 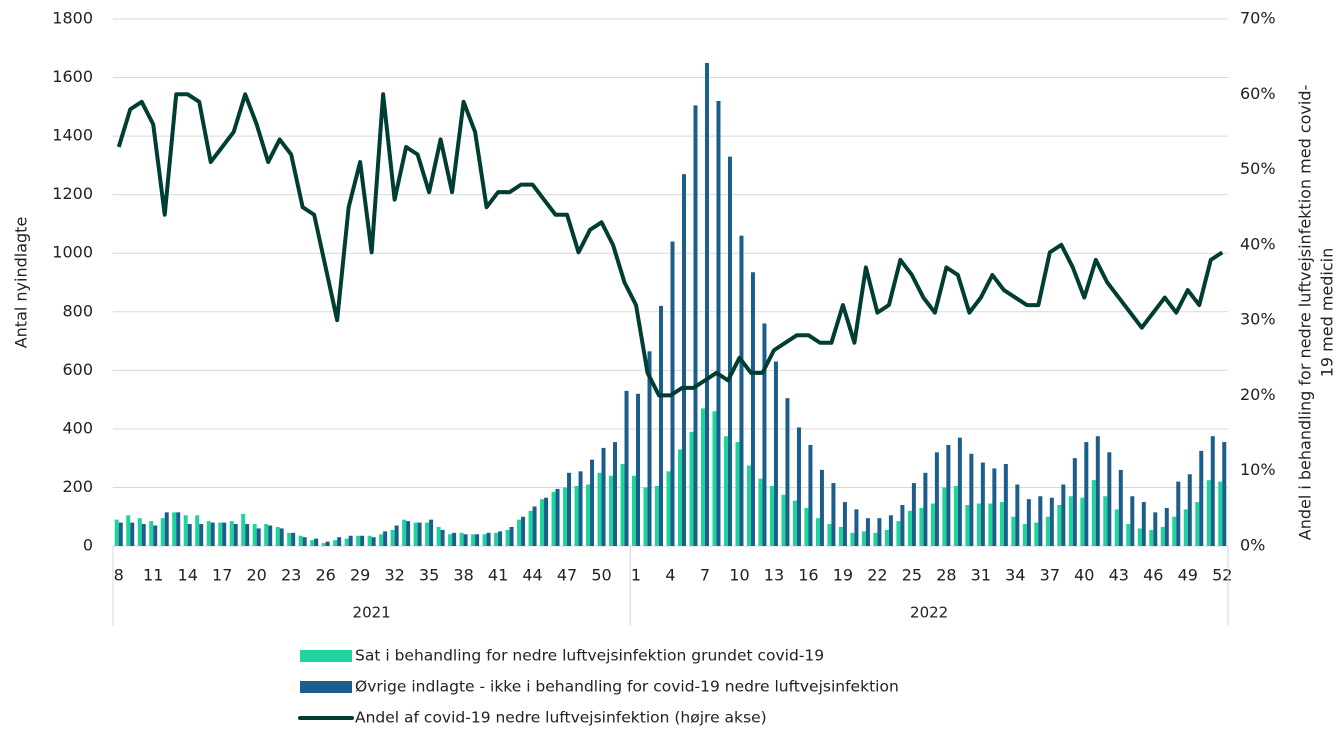 What do you see at coordinates (429, 575) in the screenshot?
I see `x-tick-label: 35` at bounding box center [429, 575].